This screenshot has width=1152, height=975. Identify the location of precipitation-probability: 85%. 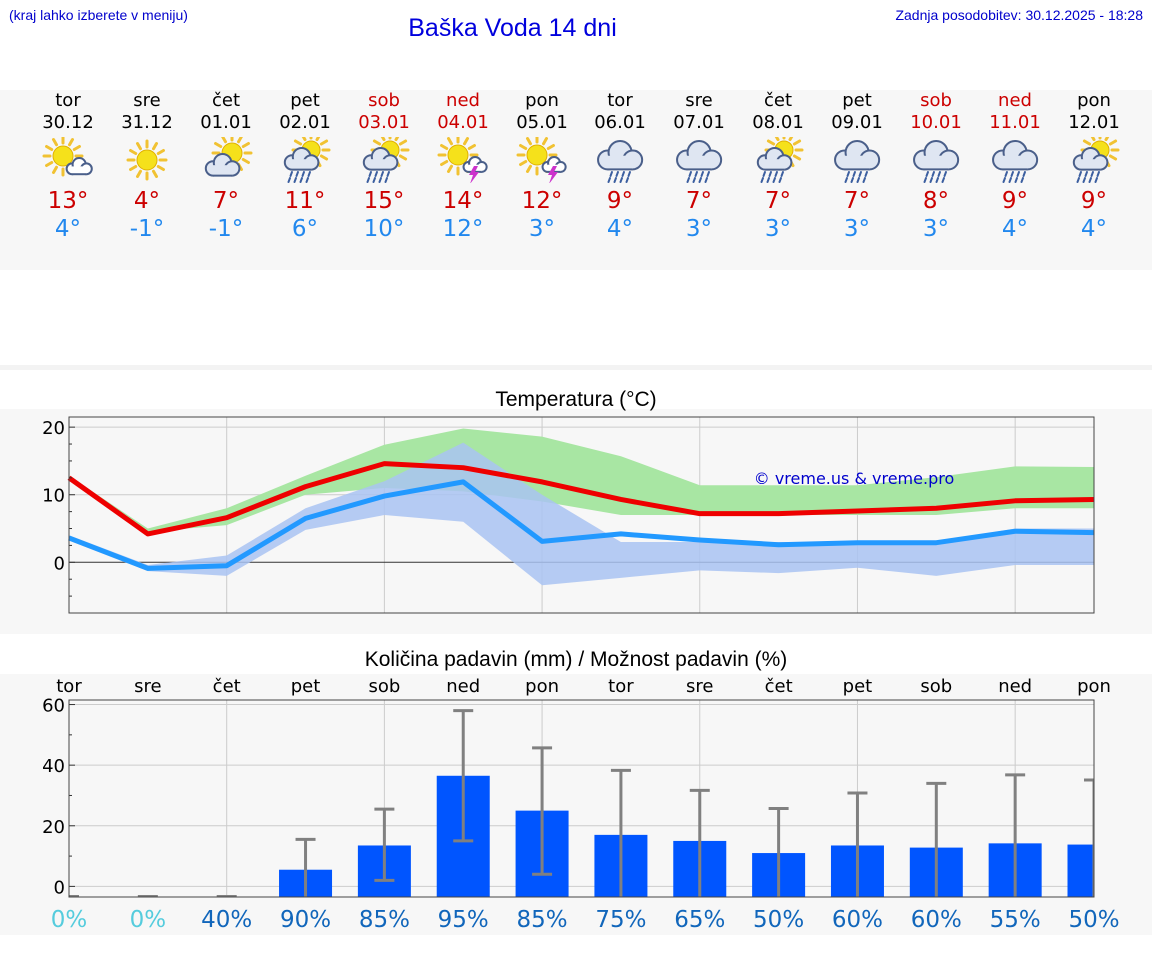
(384, 920).